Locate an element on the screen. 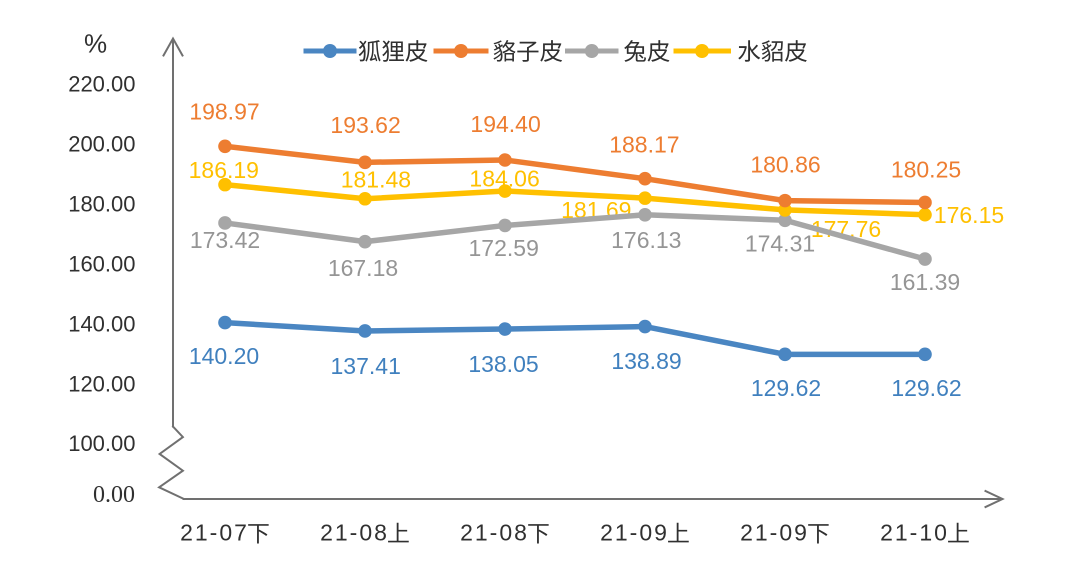 This screenshot has width=1080, height=561. svg-text: 200.00 is located at coordinates (101, 144).